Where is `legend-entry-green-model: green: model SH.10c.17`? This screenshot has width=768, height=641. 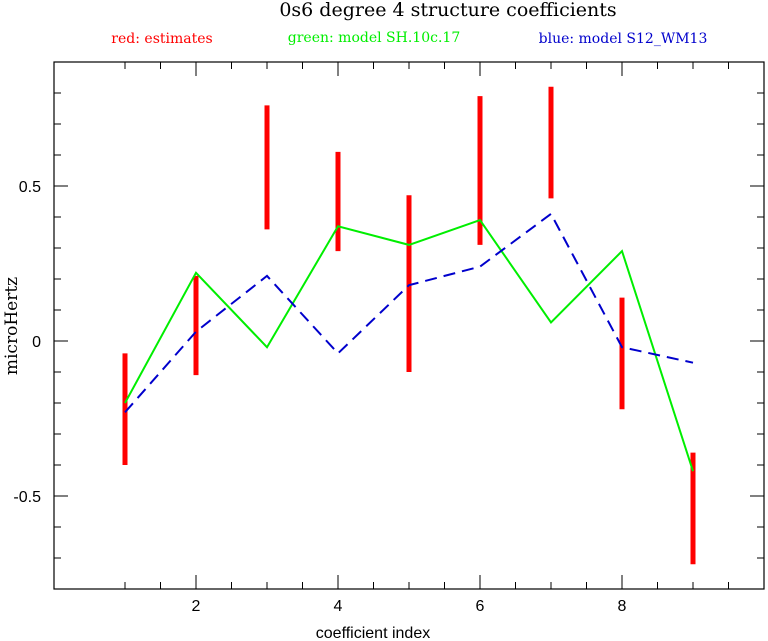 legend-entry-green-model: green: model SH.10c.17 is located at coordinates (374, 38).